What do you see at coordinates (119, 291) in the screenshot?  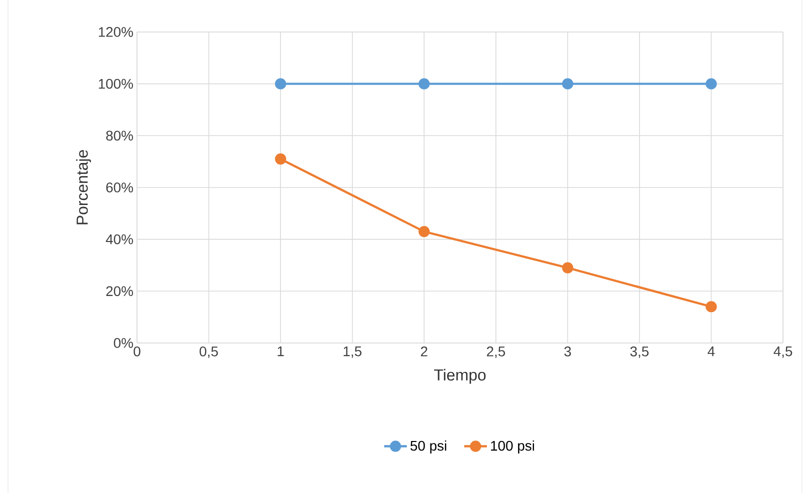 I see `y-tick-label: 20%` at bounding box center [119, 291].